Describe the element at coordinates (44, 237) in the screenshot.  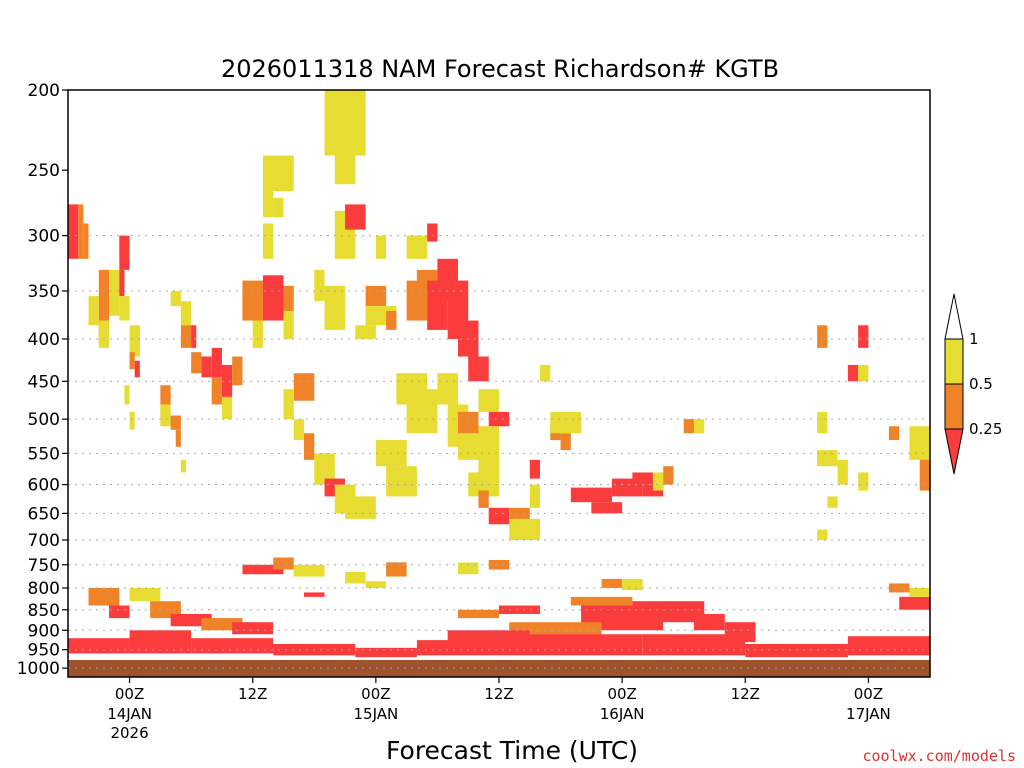
I see `y-tick-label: 300` at that location.